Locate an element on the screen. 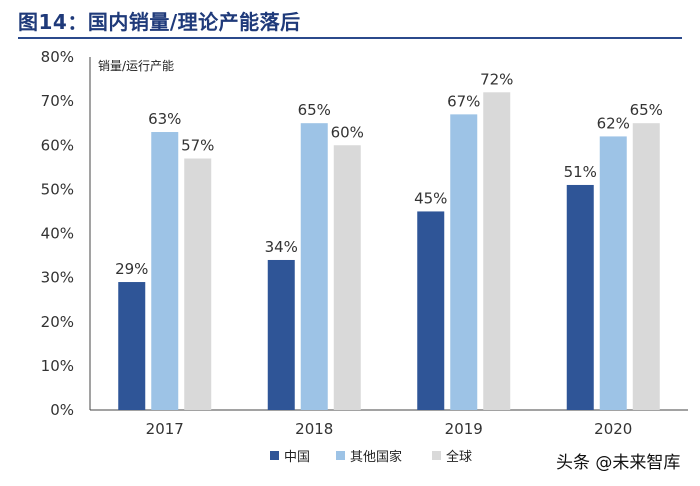  y-tick-label: 60% is located at coordinates (57, 145).